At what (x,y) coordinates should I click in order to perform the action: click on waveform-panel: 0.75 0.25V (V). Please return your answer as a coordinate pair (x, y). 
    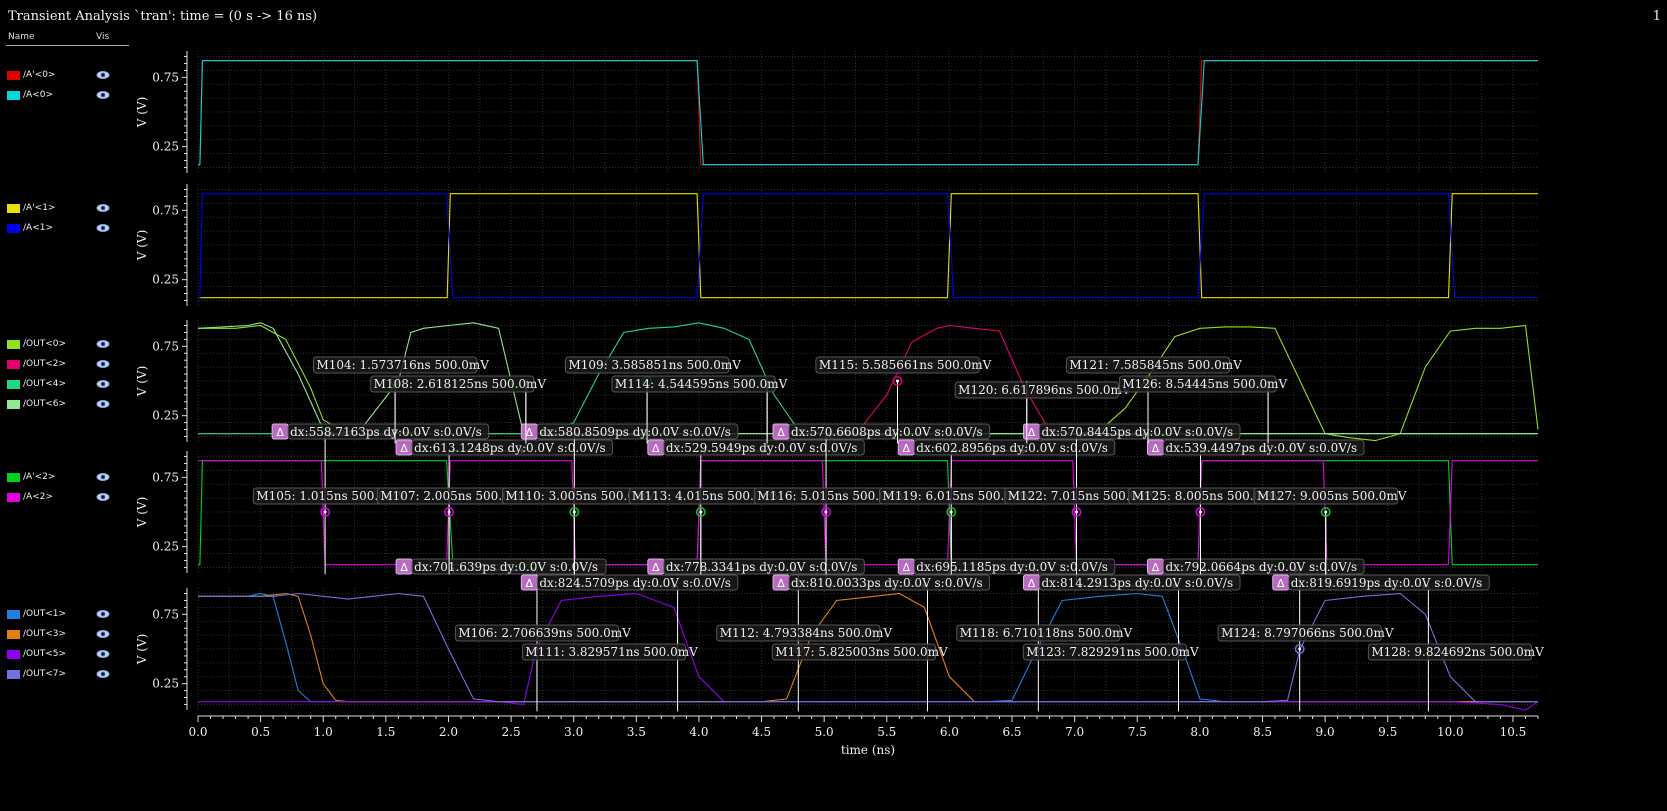
    Looking at the image, I should click on (836, 512).